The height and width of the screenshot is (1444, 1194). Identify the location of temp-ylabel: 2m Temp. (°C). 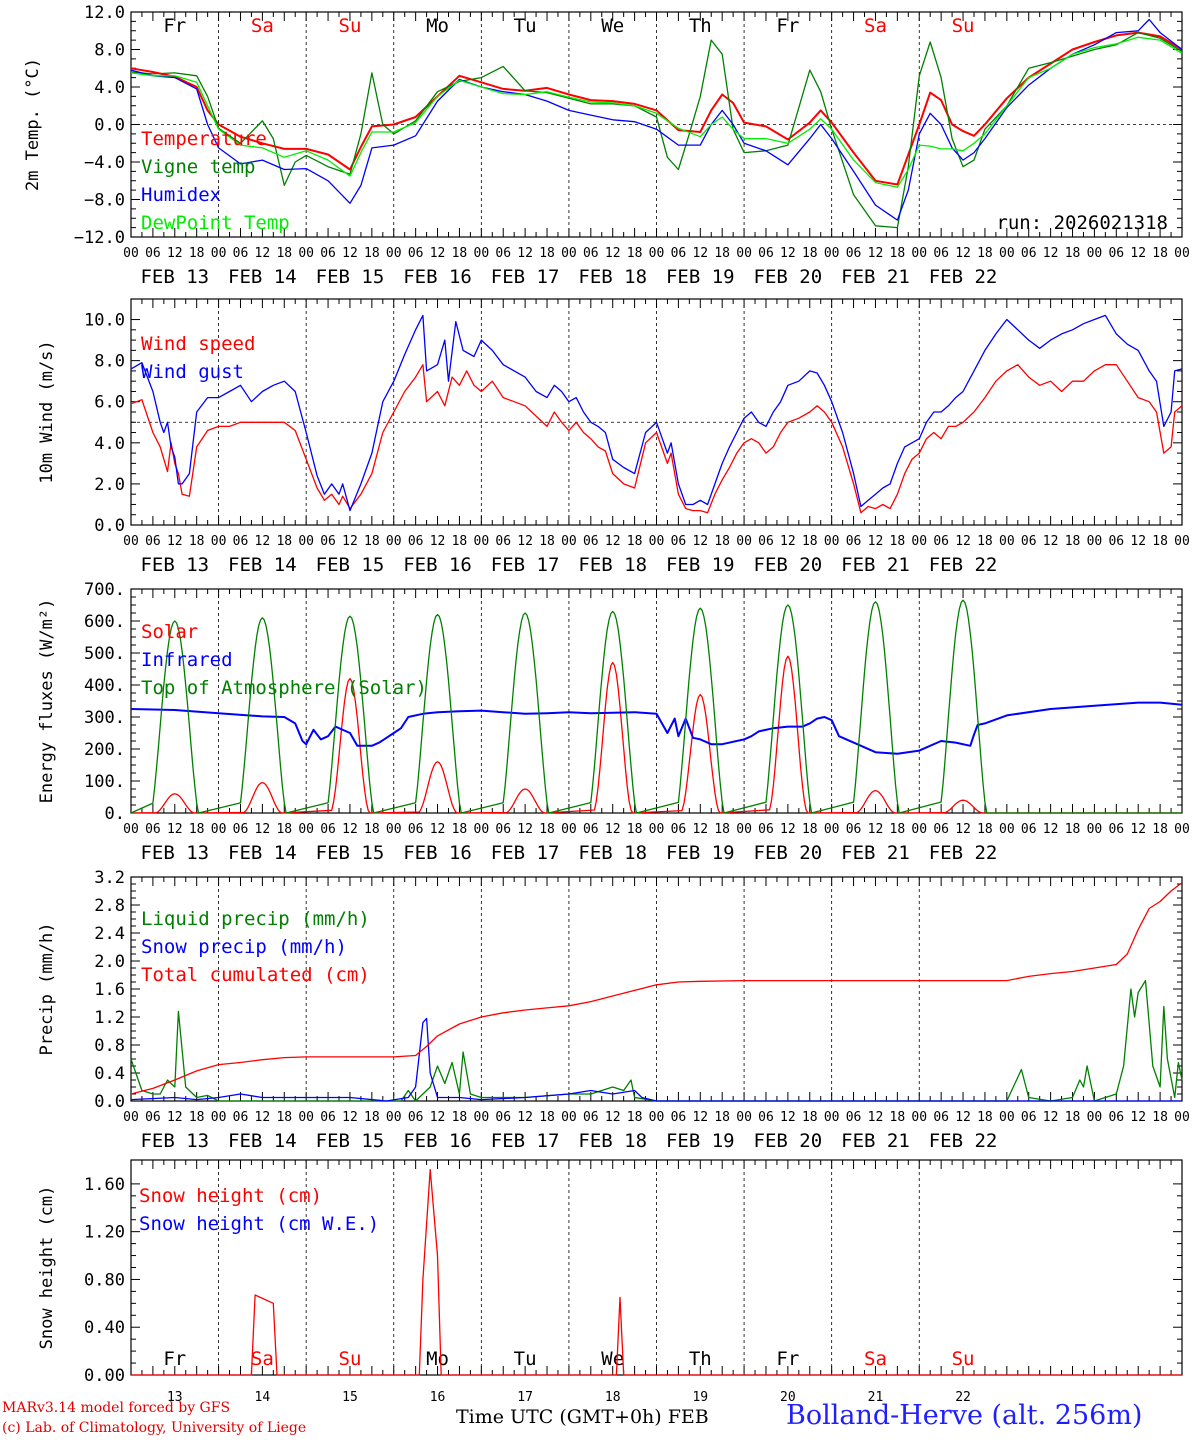
(33, 124).